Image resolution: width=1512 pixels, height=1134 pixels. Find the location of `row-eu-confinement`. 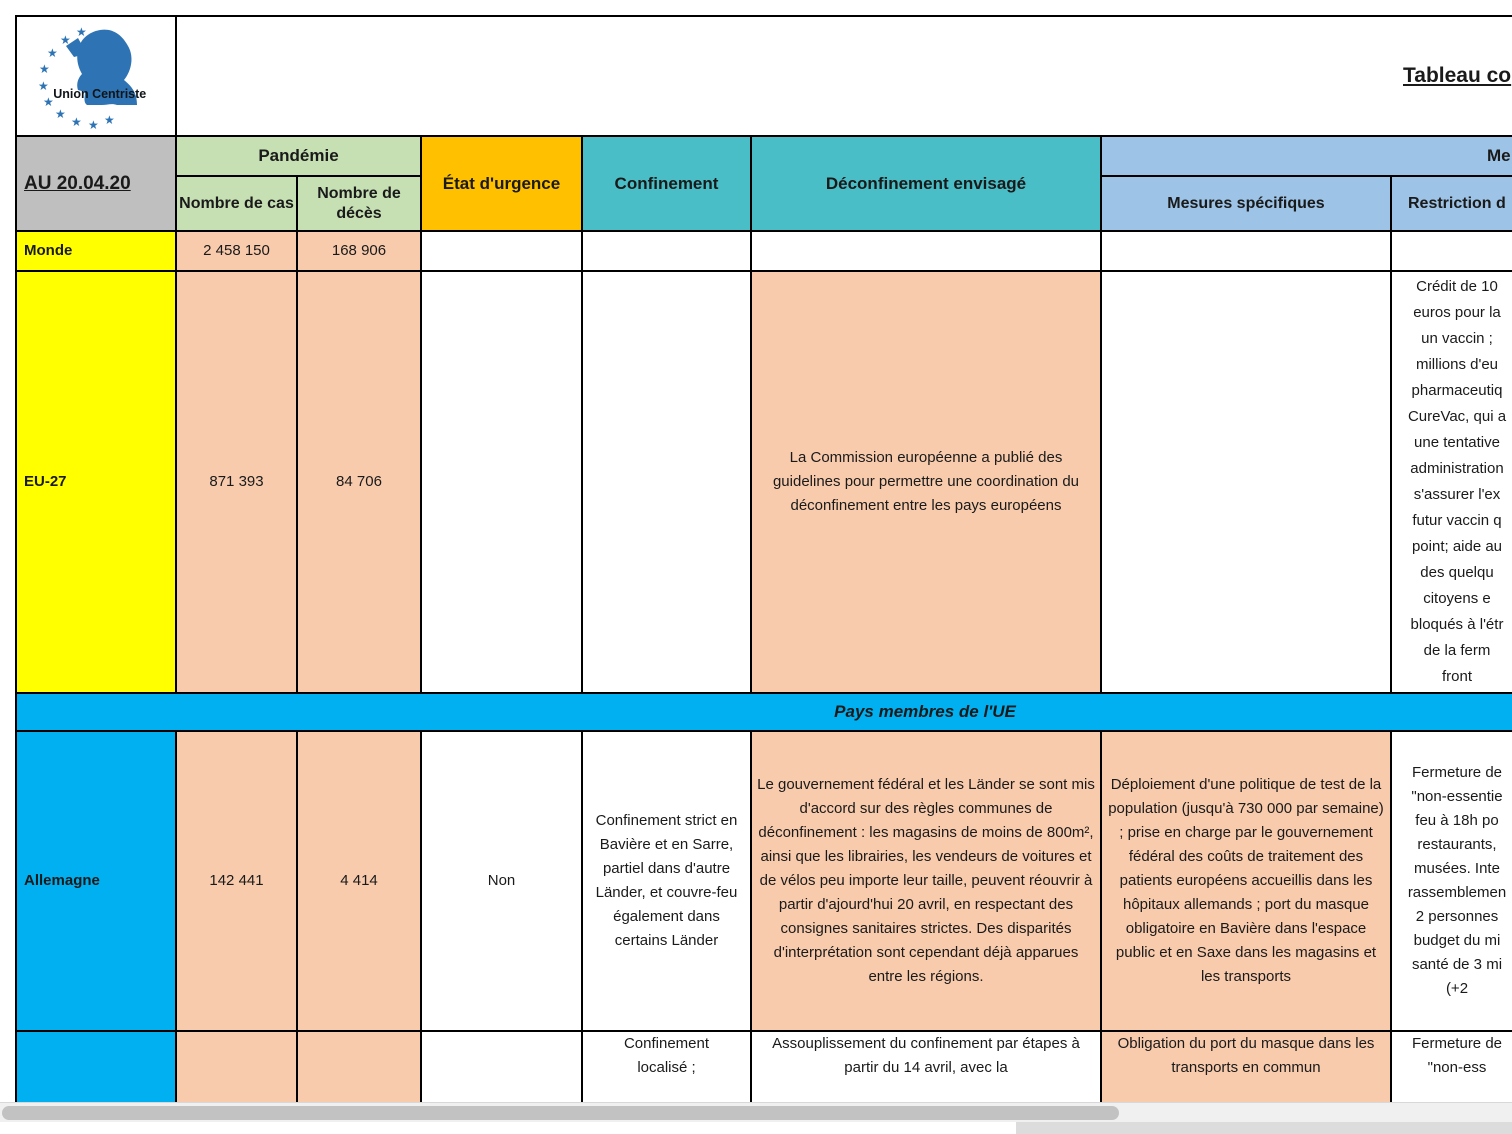

row-eu-confinement is located at coordinates (666, 482).